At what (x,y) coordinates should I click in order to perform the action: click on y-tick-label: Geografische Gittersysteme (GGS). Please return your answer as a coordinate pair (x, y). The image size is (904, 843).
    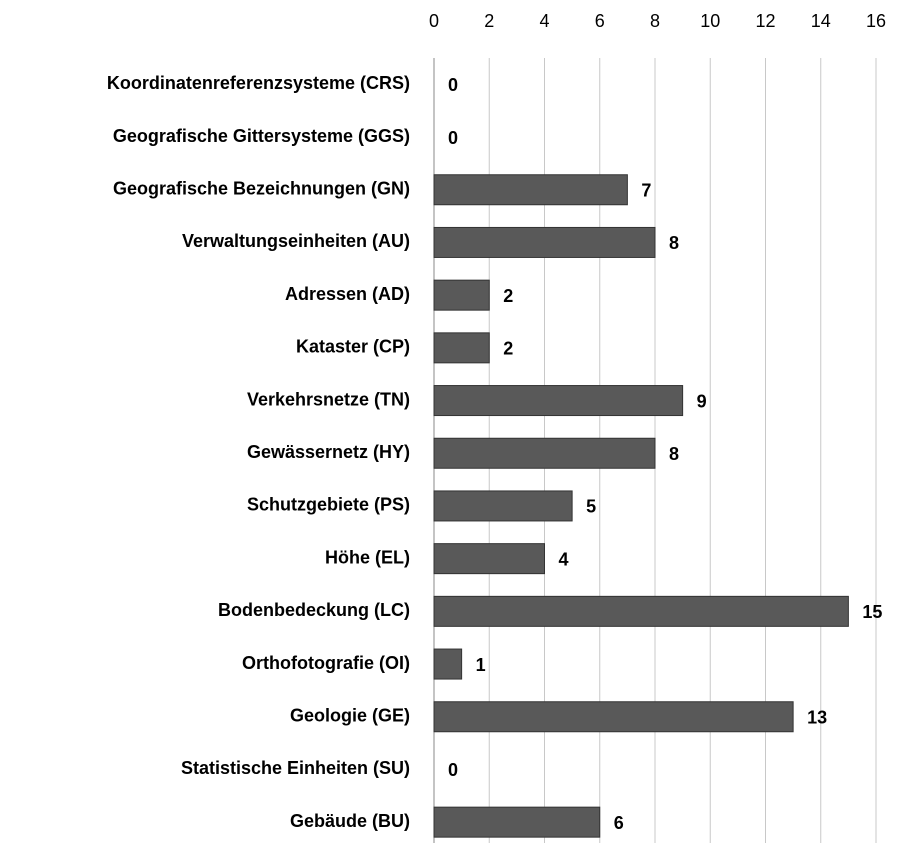
    Looking at the image, I should click on (261, 136).